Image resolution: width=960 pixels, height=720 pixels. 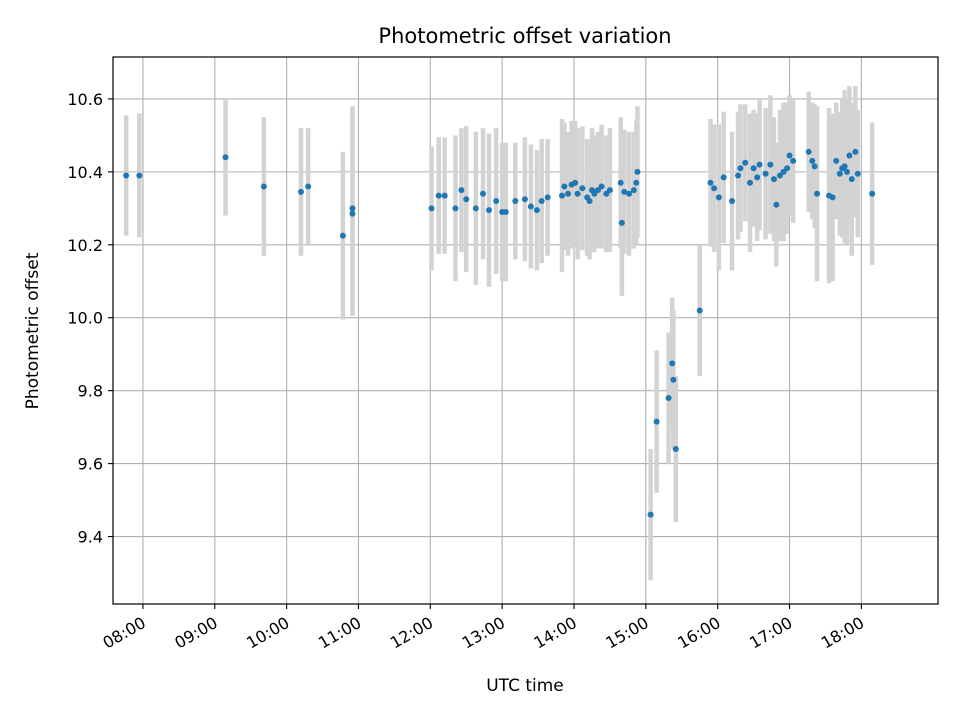 I want to click on y-tick-label: 10.2, so click(x=85, y=245).